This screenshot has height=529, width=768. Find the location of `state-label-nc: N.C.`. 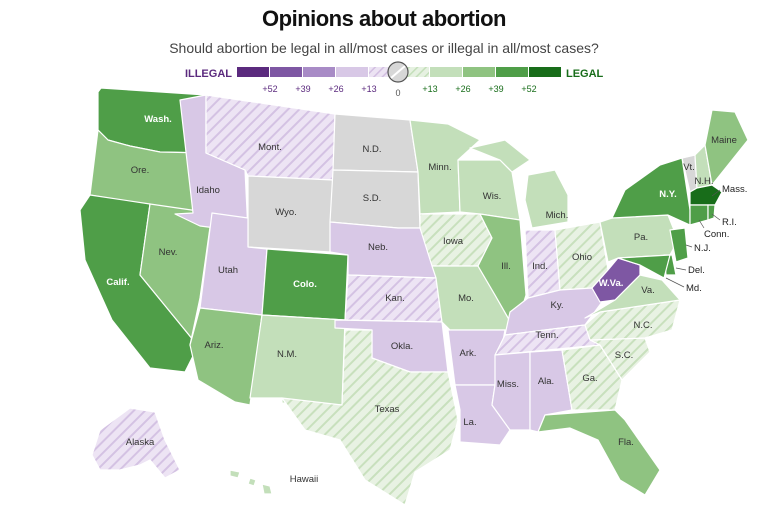

state-label-nc: N.C. is located at coordinates (643, 325).